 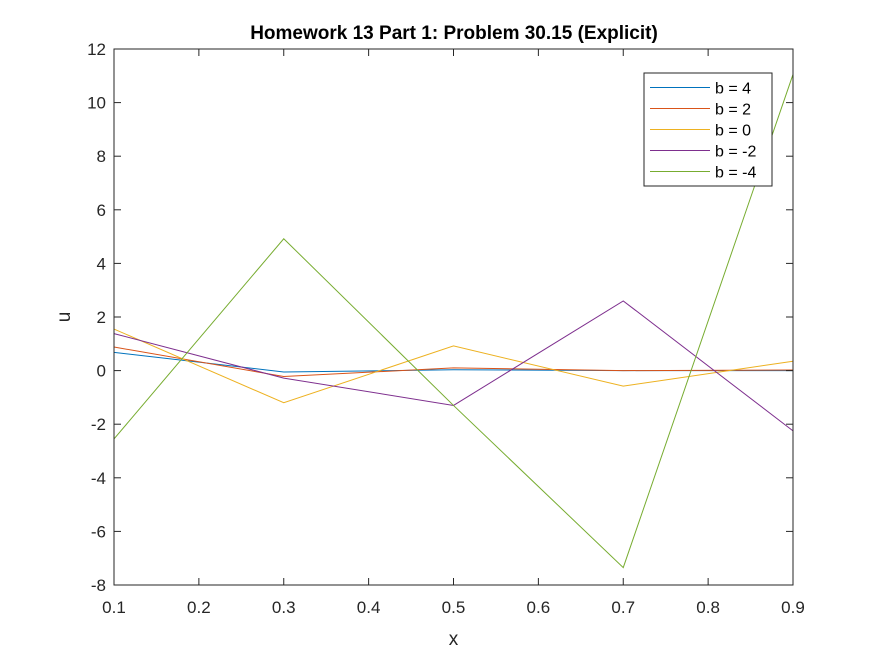 I want to click on y-tick-label: -6, so click(x=98, y=531).